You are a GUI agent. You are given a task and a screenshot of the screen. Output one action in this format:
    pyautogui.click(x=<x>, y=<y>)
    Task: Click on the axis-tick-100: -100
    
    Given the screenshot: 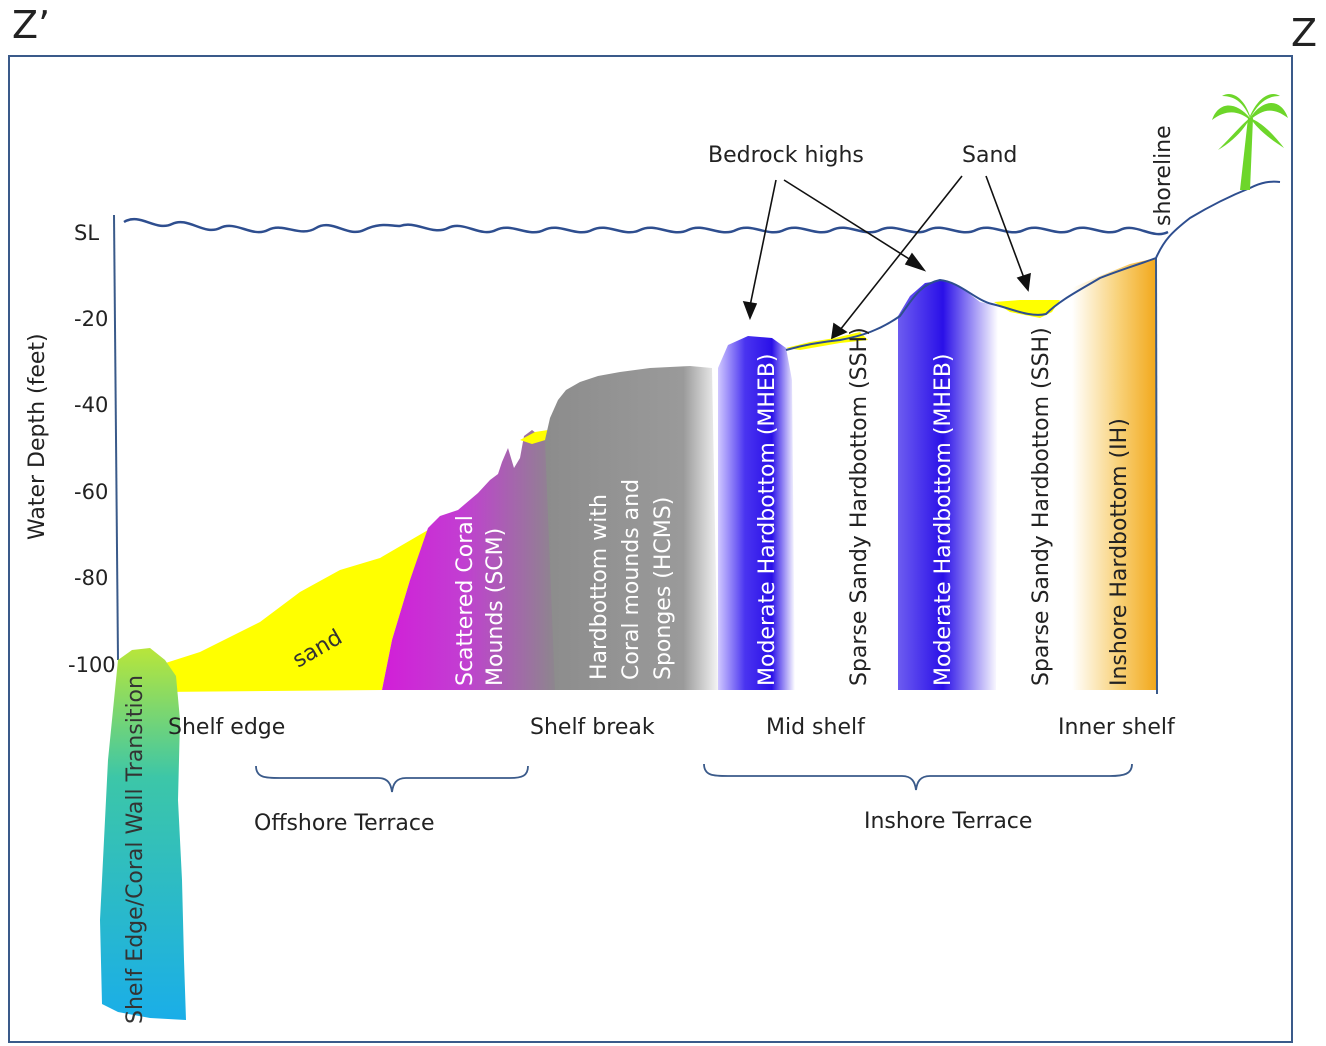 What is the action you would take?
    pyautogui.click(x=92, y=665)
    